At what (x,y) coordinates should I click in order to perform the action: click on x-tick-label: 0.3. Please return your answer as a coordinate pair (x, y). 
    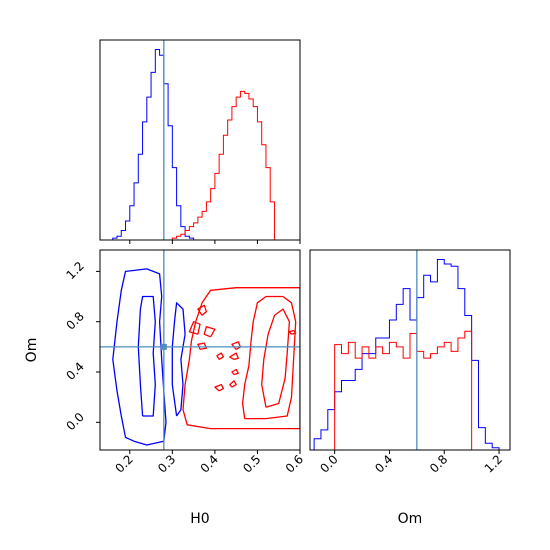
    Looking at the image, I should click on (166, 463).